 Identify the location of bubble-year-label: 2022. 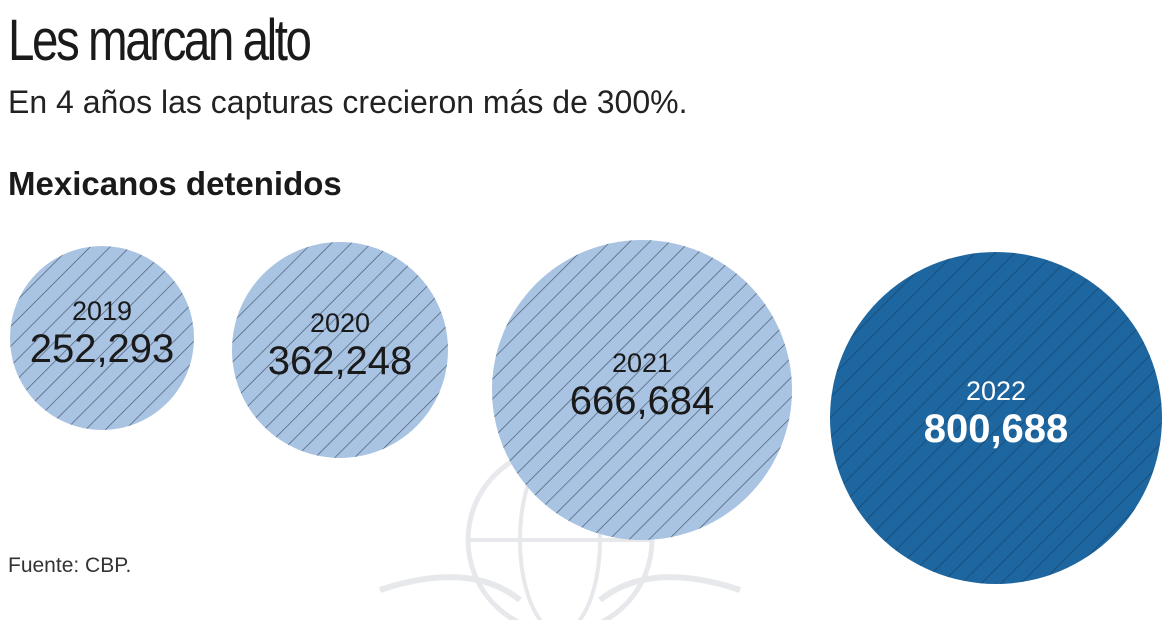
(996, 391).